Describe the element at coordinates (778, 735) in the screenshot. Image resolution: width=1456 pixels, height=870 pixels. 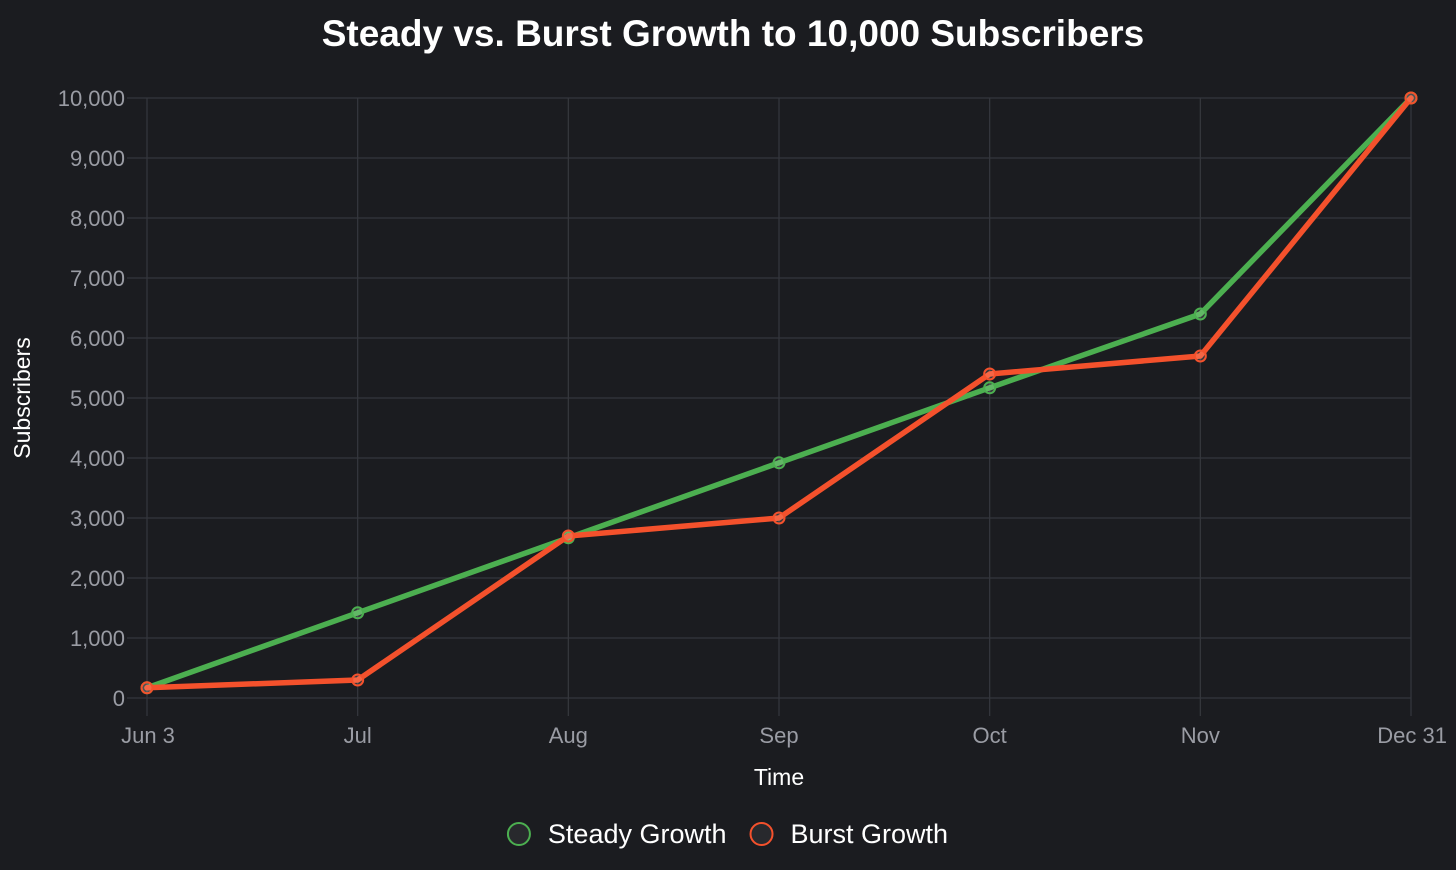
I see `x-tick-label: Sep` at that location.